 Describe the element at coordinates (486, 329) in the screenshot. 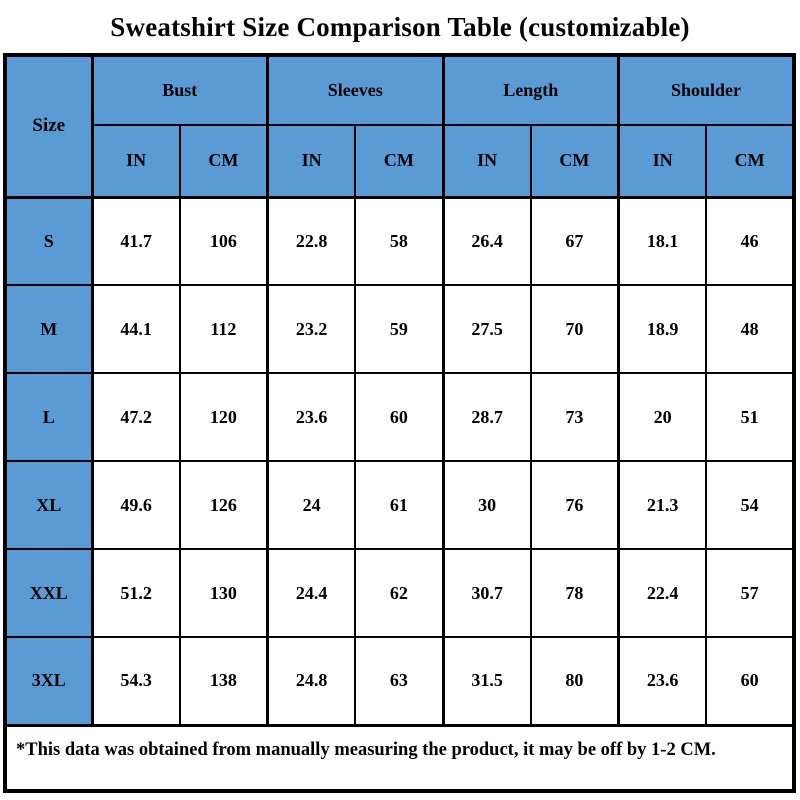

I see `data-cell: 27.5` at that location.